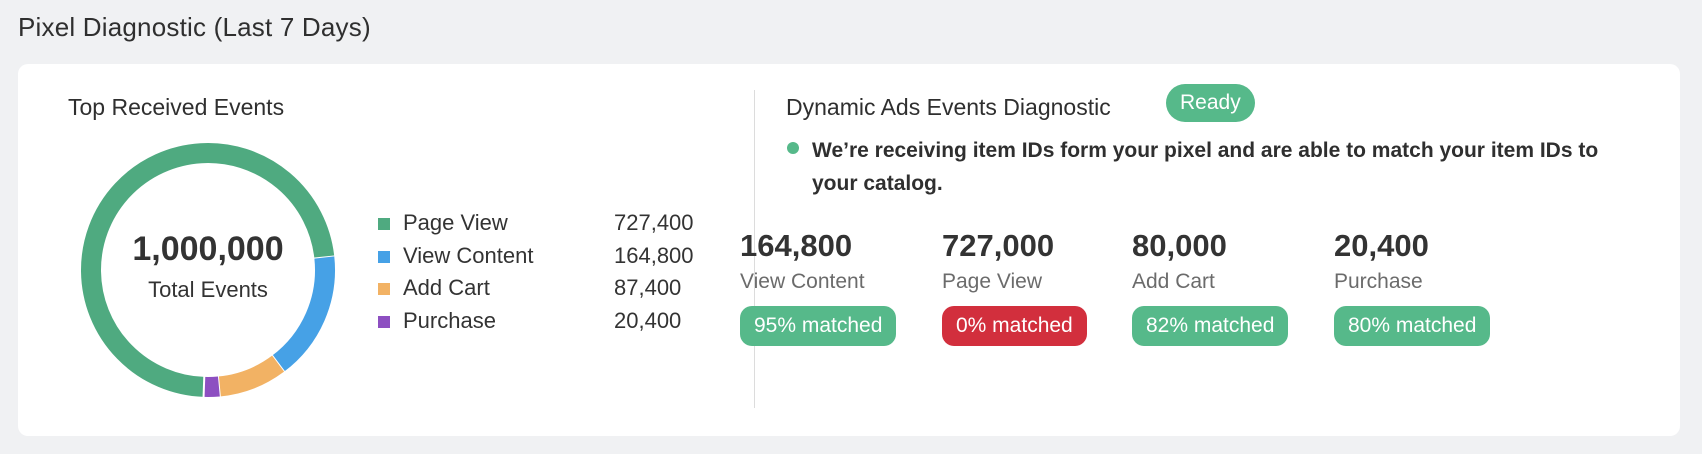  What do you see at coordinates (793, 148) in the screenshot?
I see `status-dot-icon` at bounding box center [793, 148].